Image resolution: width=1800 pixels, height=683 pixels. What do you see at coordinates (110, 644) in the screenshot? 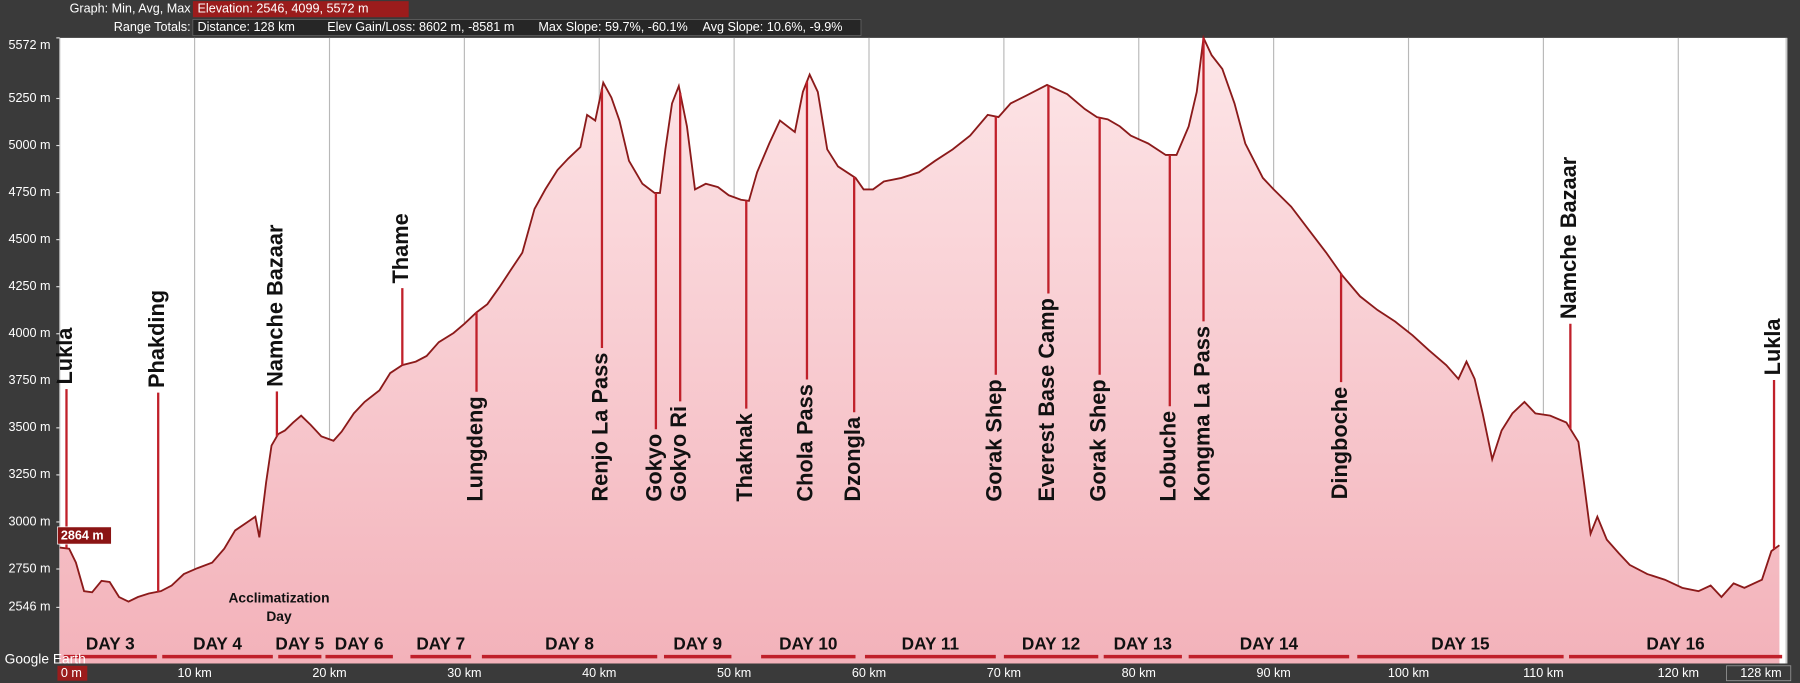
I see `day-label: DAY 3` at bounding box center [110, 644].